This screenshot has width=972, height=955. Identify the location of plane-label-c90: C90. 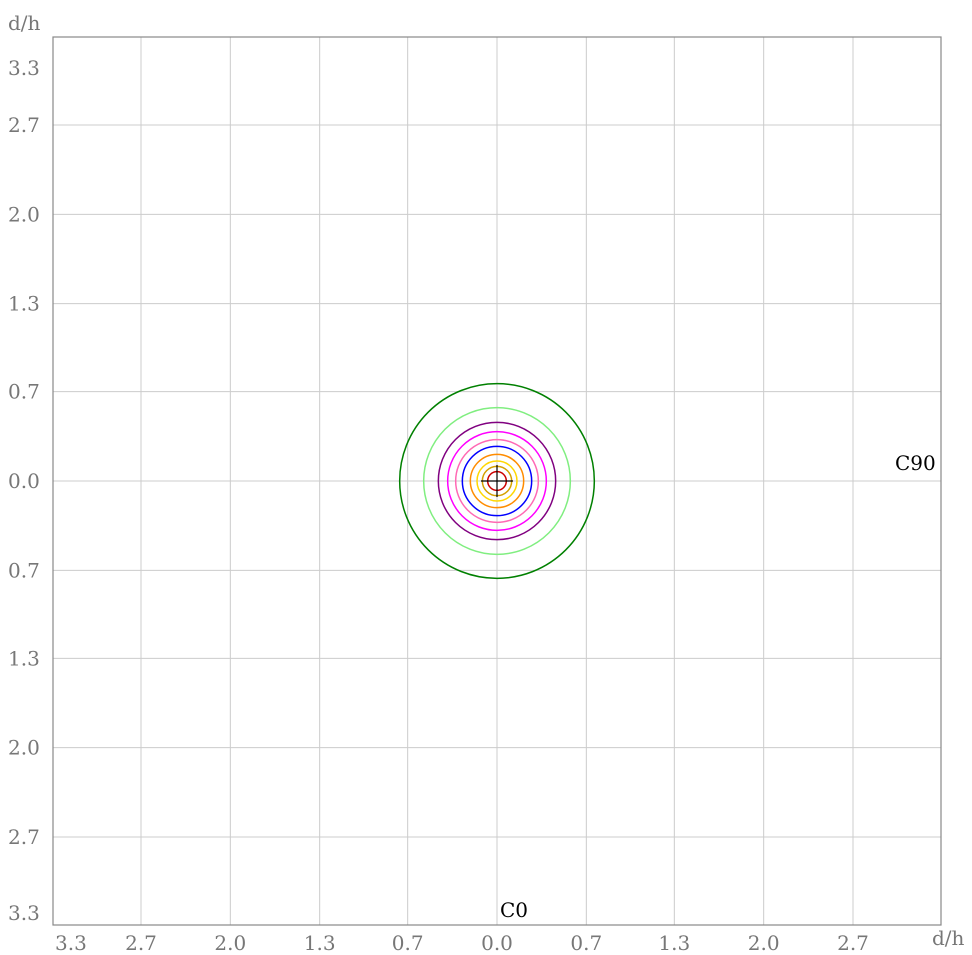
(915, 463).